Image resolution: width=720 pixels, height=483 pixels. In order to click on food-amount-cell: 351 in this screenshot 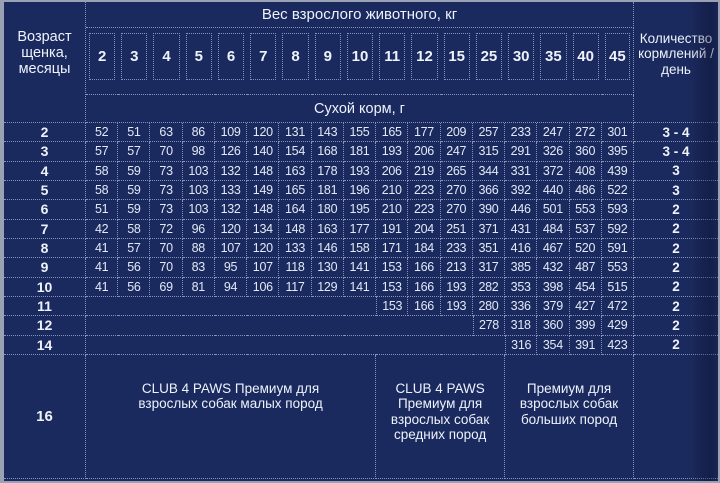, I will do `click(489, 248)`.